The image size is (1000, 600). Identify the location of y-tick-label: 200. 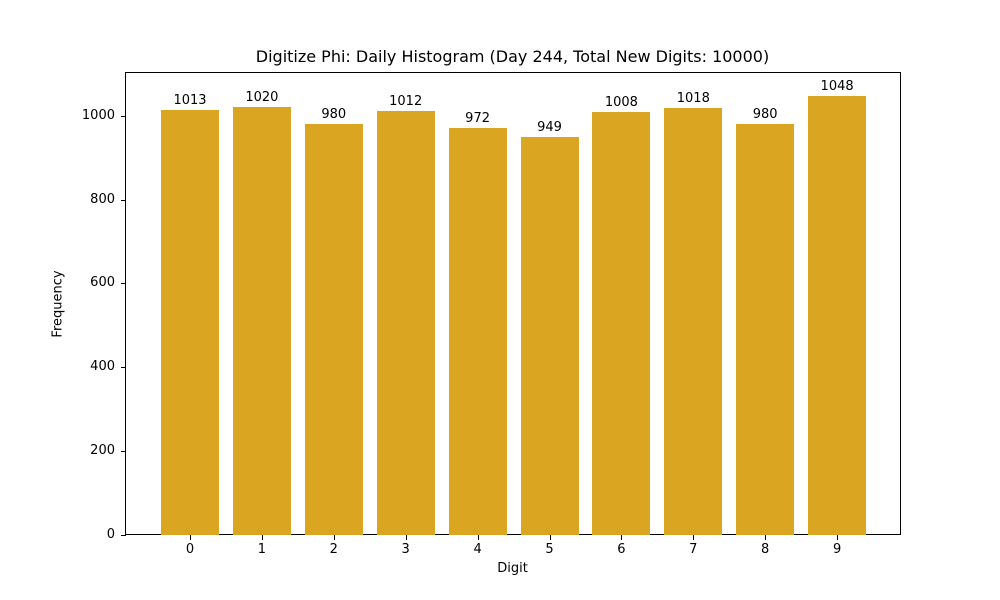
(102, 451).